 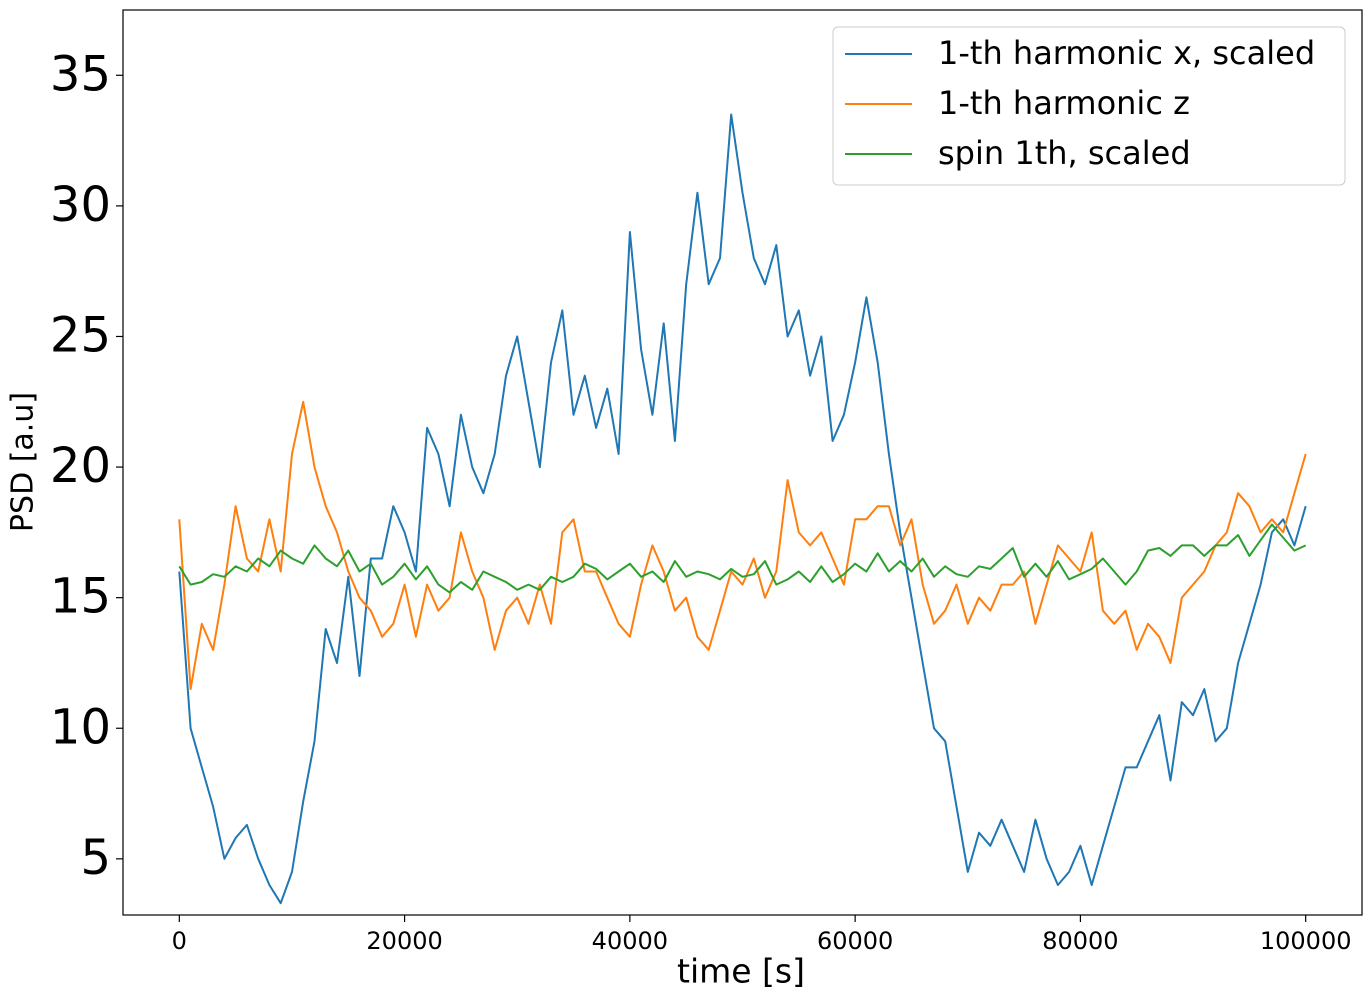 I want to click on series-line, so click(x=742, y=558).